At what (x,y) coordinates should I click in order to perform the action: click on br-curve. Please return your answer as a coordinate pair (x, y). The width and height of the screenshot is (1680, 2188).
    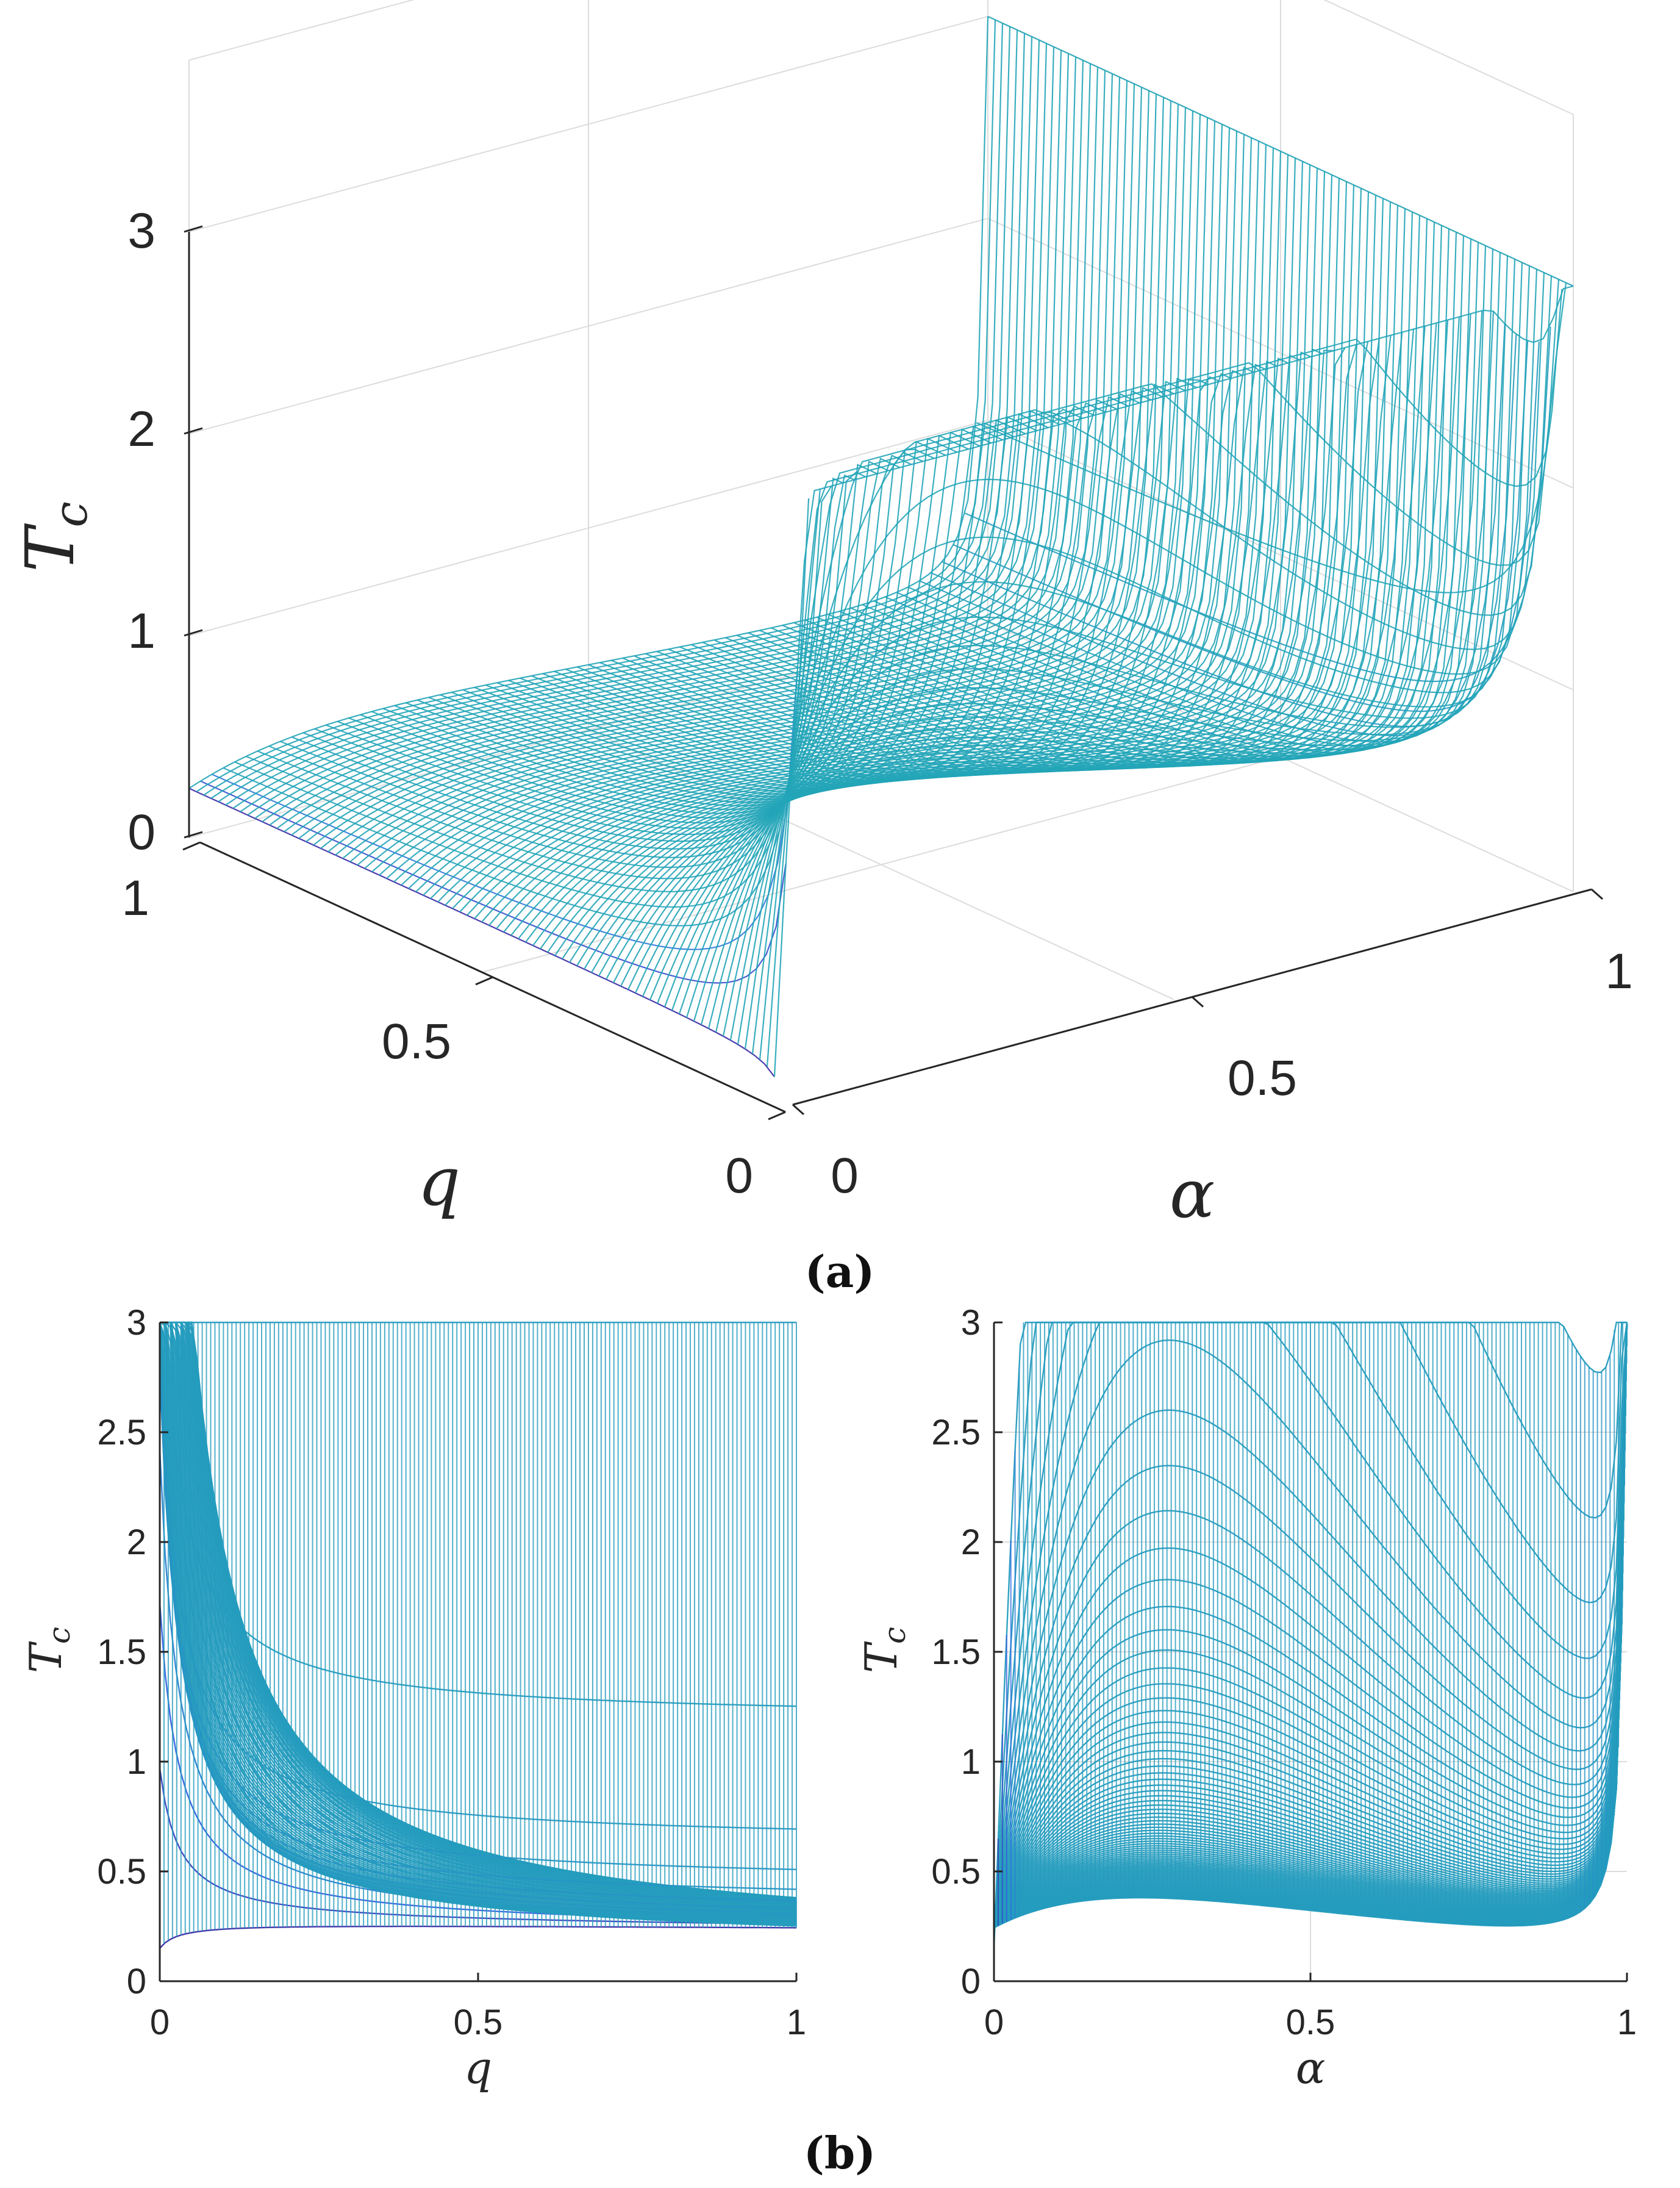
    Looking at the image, I should click on (1310, 1625).